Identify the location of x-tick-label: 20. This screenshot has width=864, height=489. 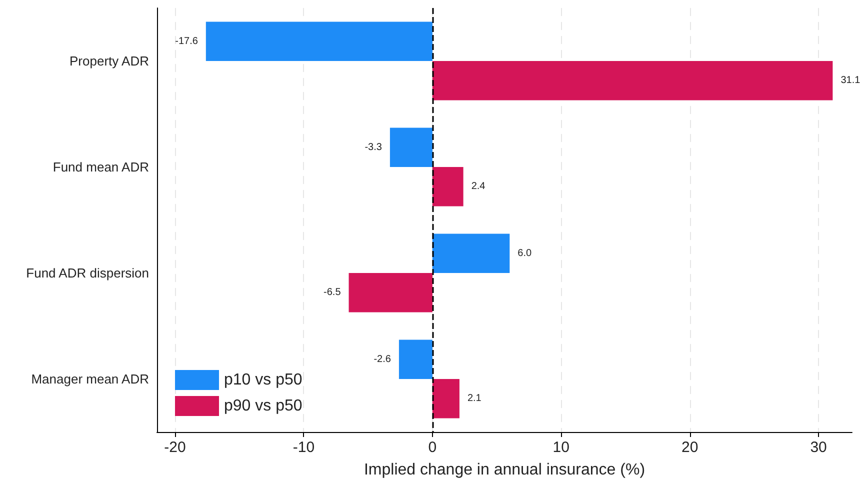
(689, 447).